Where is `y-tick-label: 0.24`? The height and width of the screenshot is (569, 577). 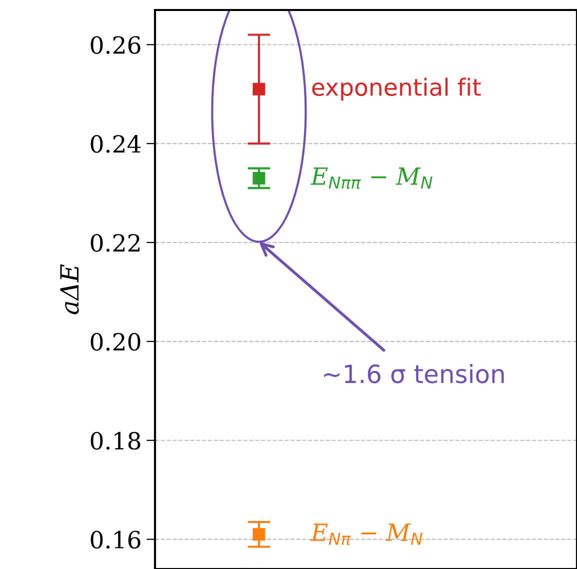 y-tick-label: 0.24 is located at coordinates (115, 144).